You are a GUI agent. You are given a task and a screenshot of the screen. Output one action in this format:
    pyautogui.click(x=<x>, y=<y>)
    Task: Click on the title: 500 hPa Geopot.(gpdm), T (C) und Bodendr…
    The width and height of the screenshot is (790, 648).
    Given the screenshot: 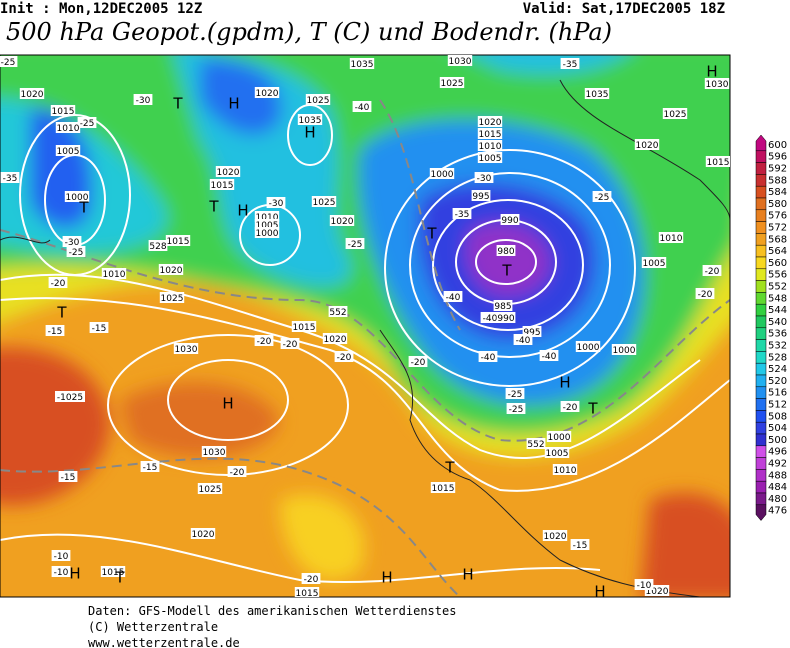 What is the action you would take?
    pyautogui.click(x=309, y=32)
    